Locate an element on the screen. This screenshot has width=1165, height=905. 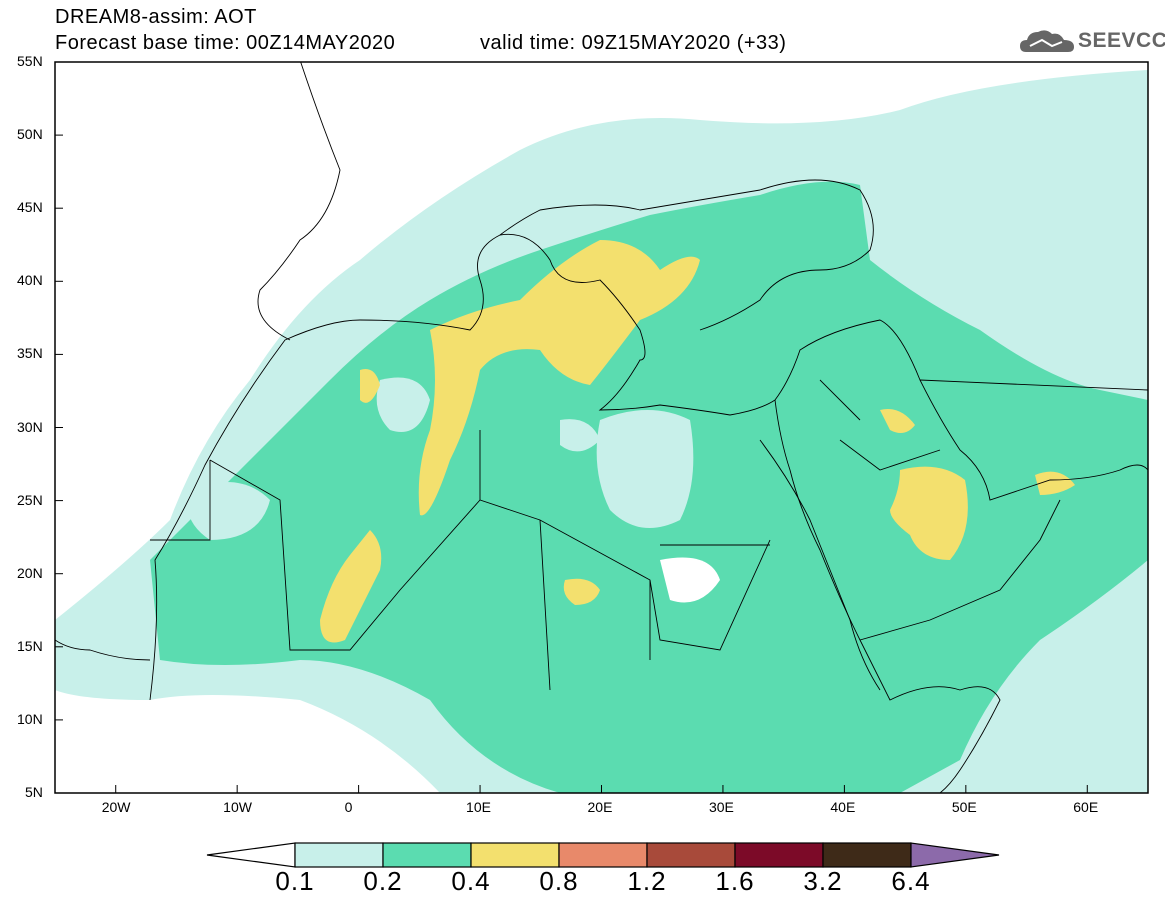
colorbar-label: 0.4 is located at coordinates (471, 881).